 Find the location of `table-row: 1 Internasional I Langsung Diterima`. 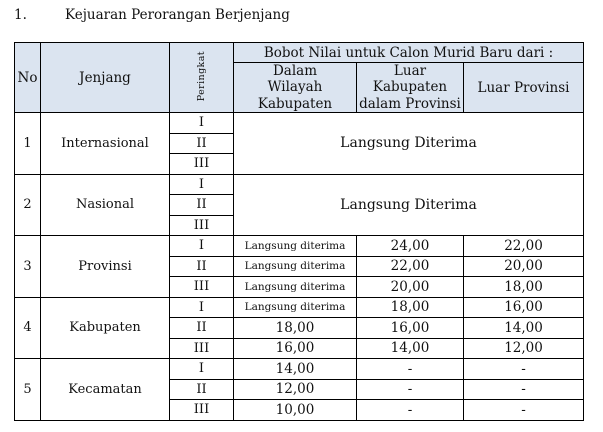

table-row: 1 Internasional I Langsung Diterima is located at coordinates (299, 143).